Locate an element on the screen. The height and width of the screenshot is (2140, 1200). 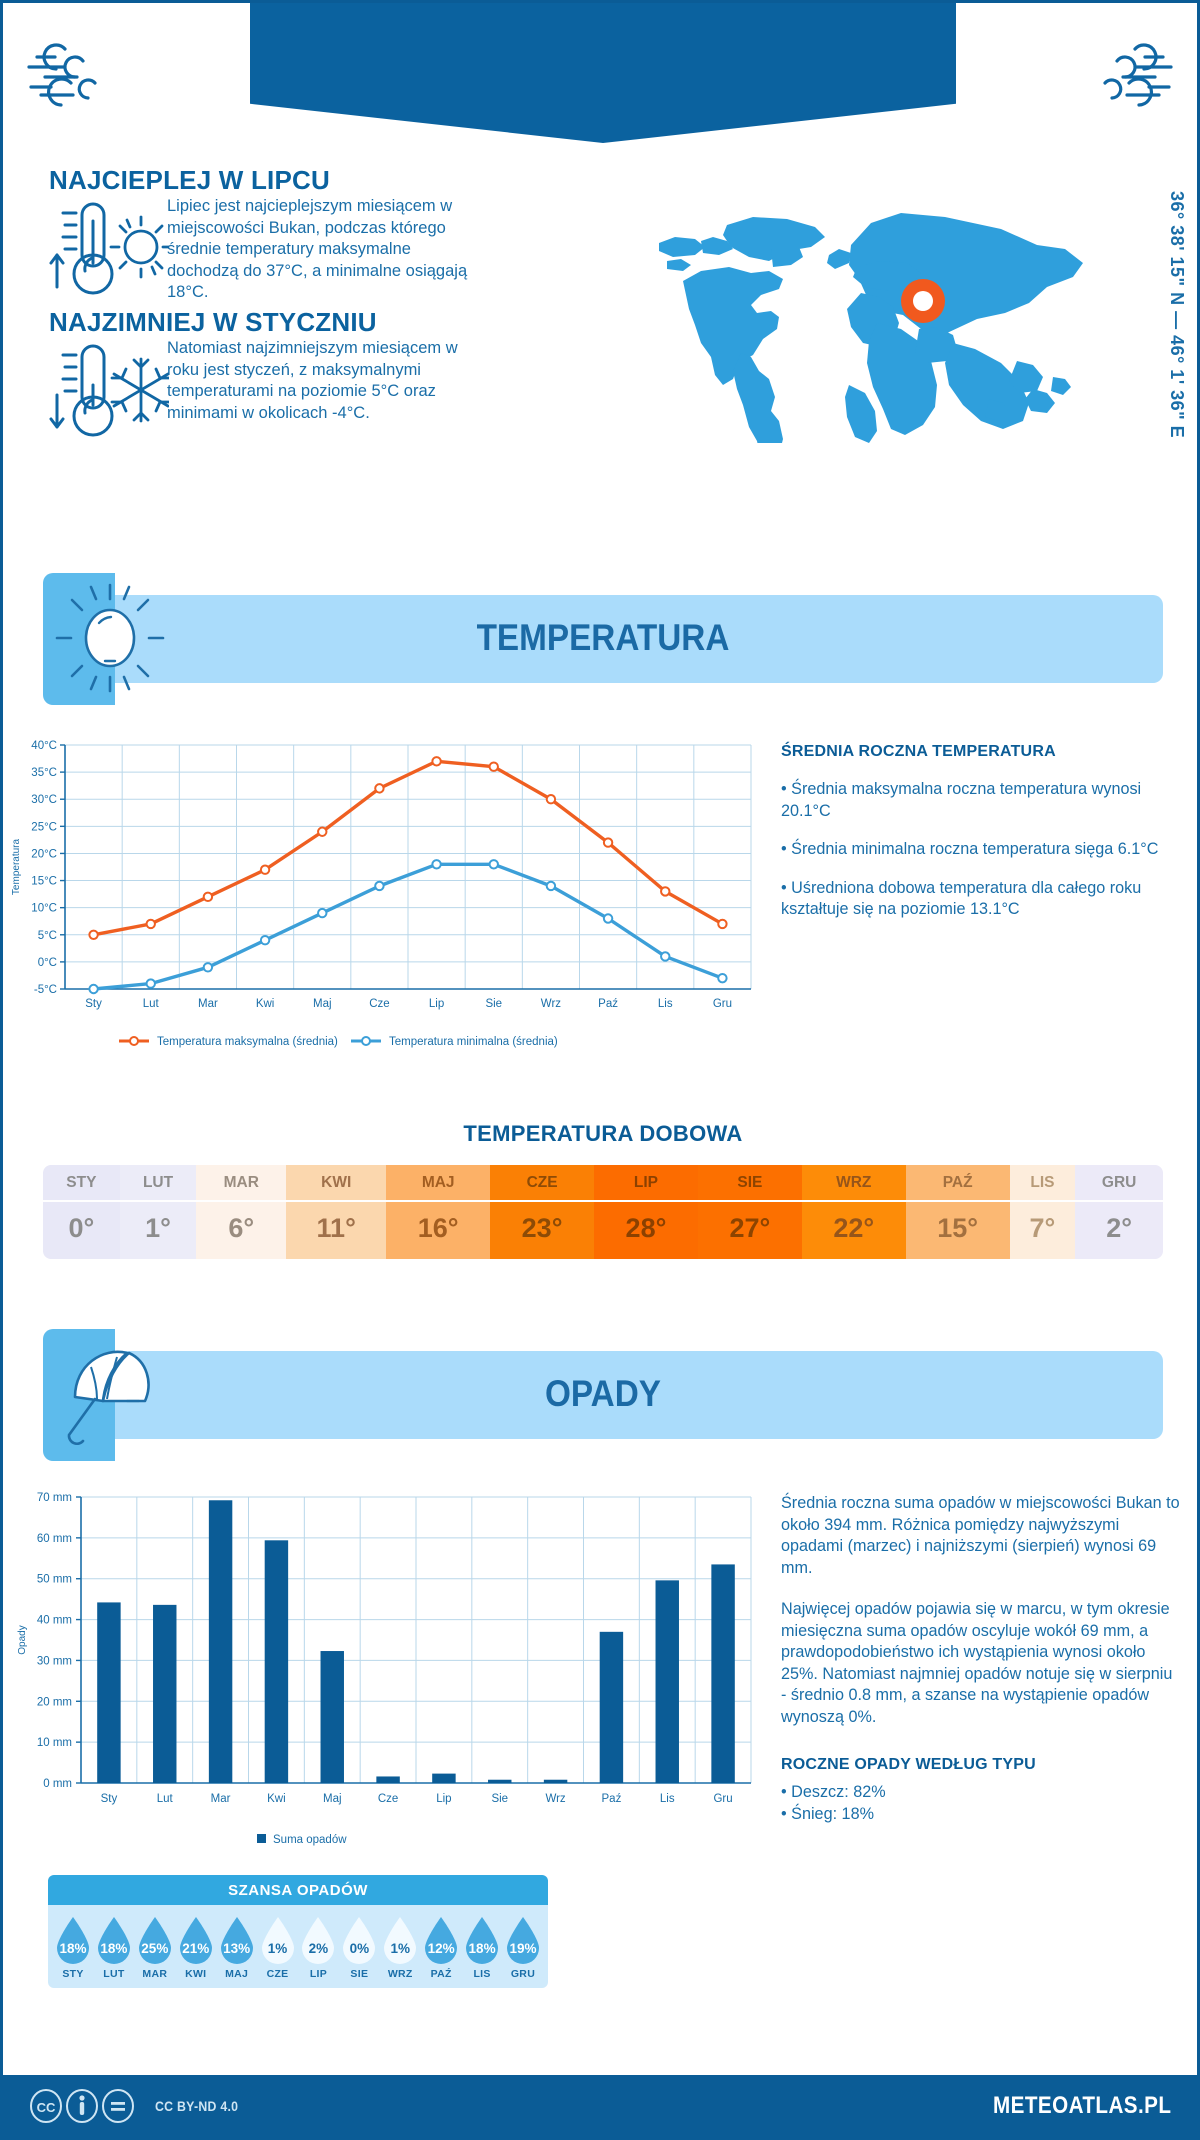
precip-chance-item: 18% LUT is located at coordinates (114, 1947).